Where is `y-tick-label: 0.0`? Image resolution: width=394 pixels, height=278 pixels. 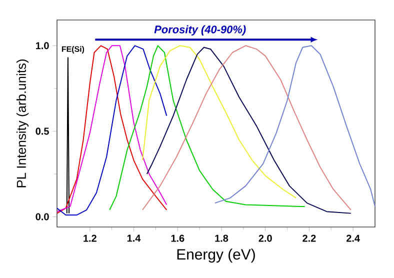 y-tick-label: 0.0 is located at coordinates (42, 216).